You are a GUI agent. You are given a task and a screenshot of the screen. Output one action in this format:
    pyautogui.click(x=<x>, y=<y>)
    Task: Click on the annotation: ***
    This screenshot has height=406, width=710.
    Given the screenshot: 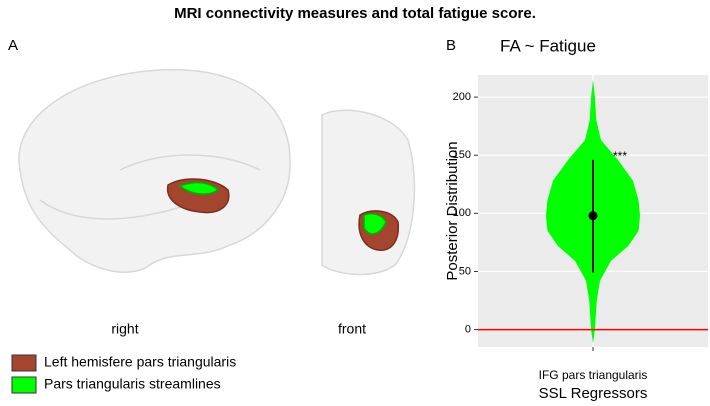 What is the action you would take?
    pyautogui.click(x=620, y=156)
    